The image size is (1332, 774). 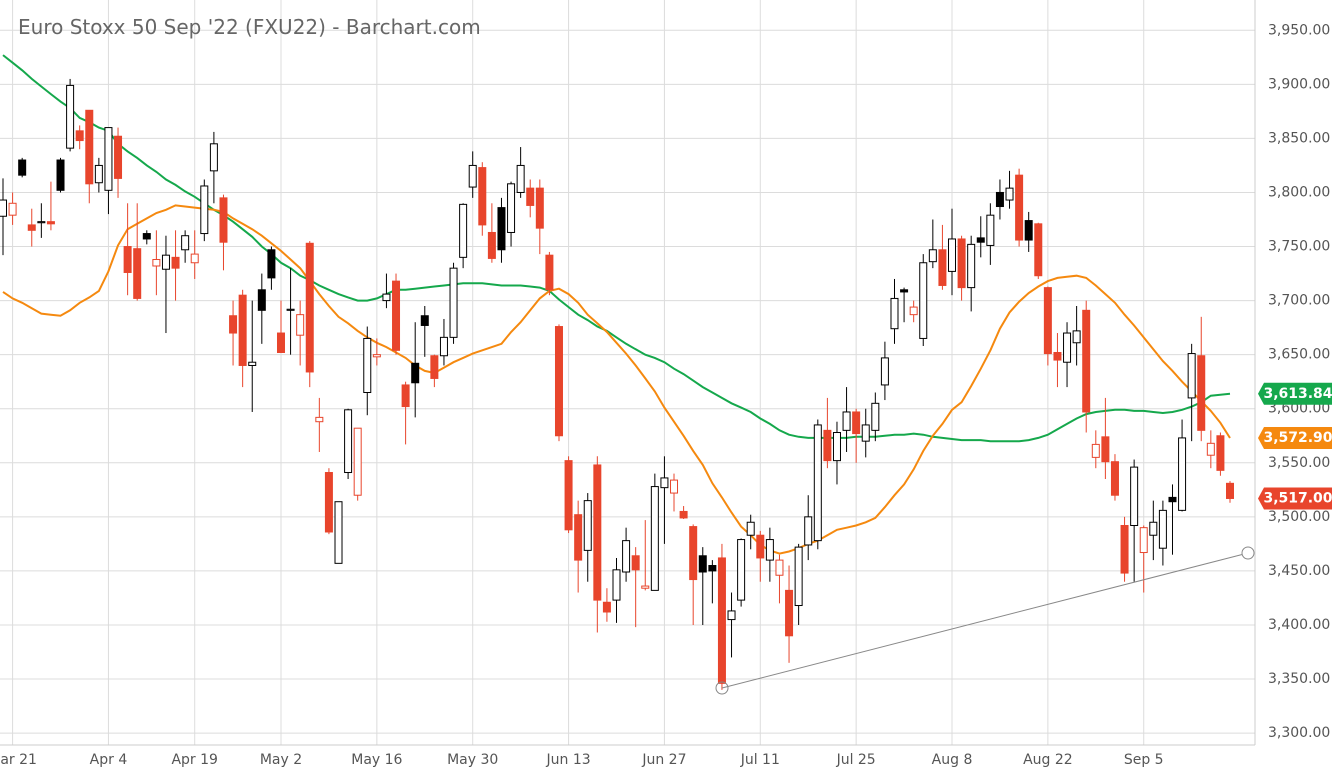 I want to click on x-tick-label: Jul 11, so click(x=760, y=760).